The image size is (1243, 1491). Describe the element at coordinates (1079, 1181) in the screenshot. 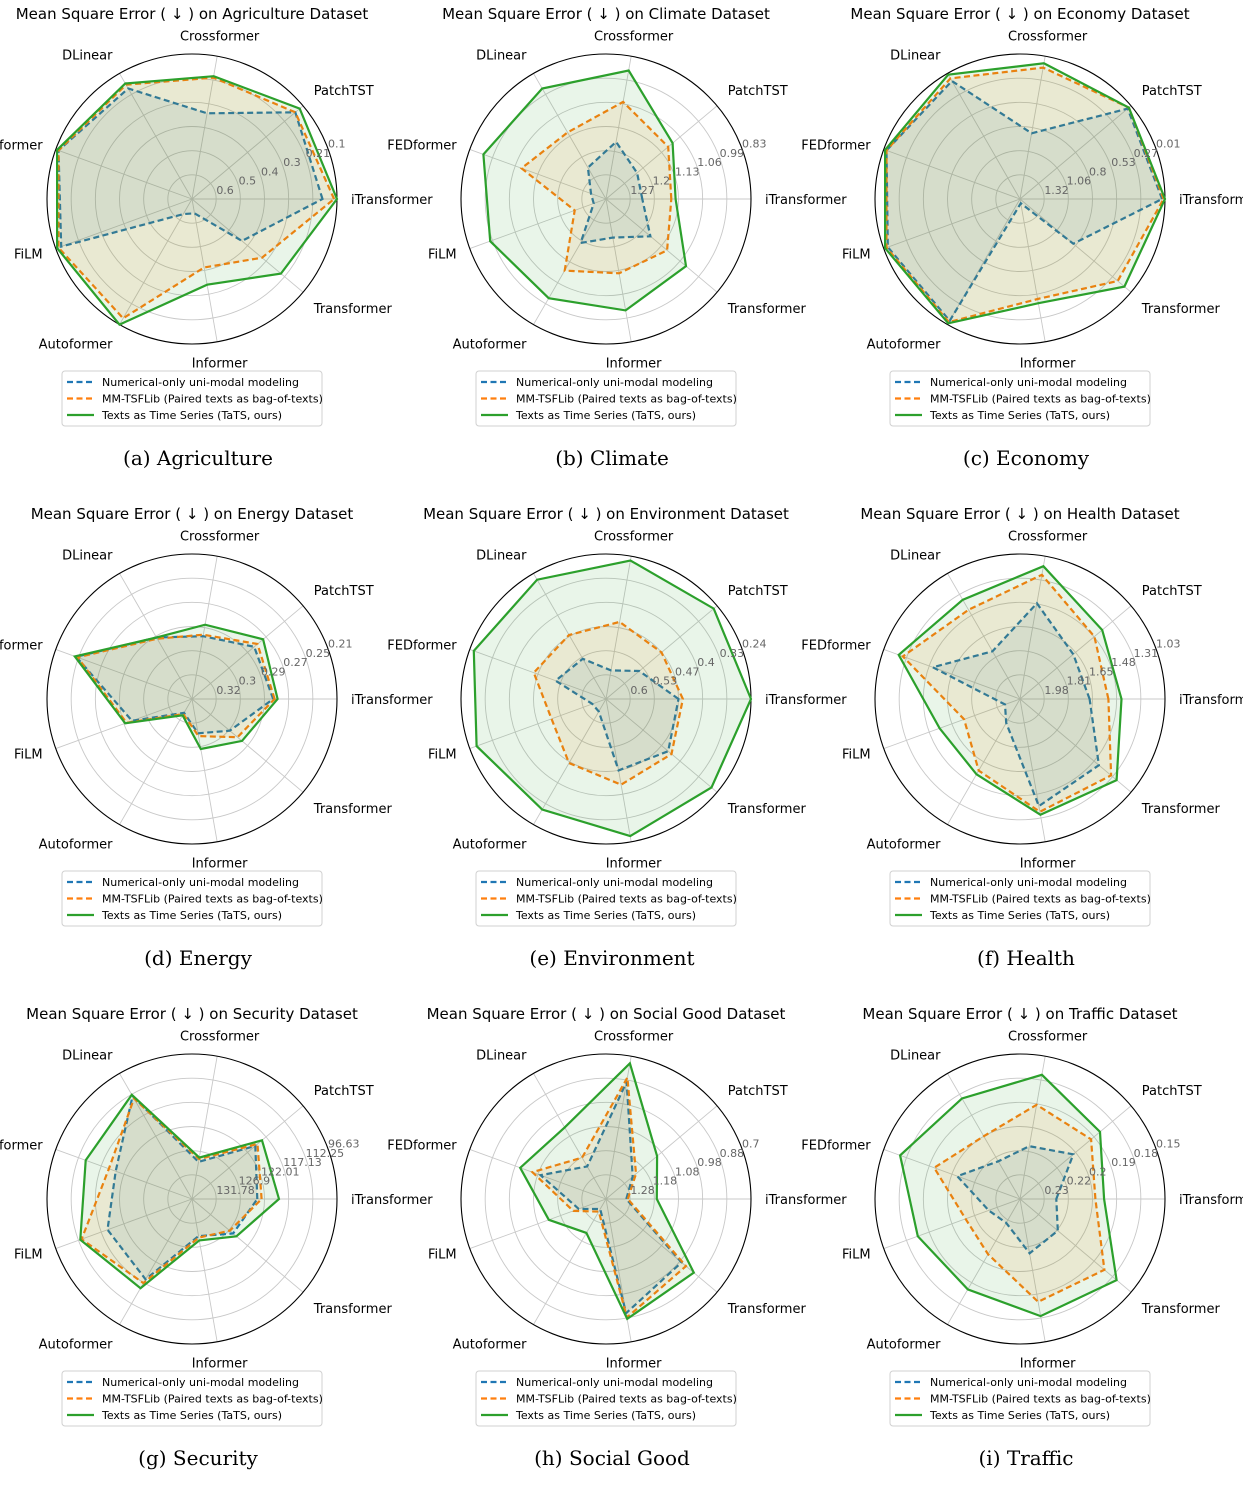

I see `radial-tick-label: 0.22` at that location.